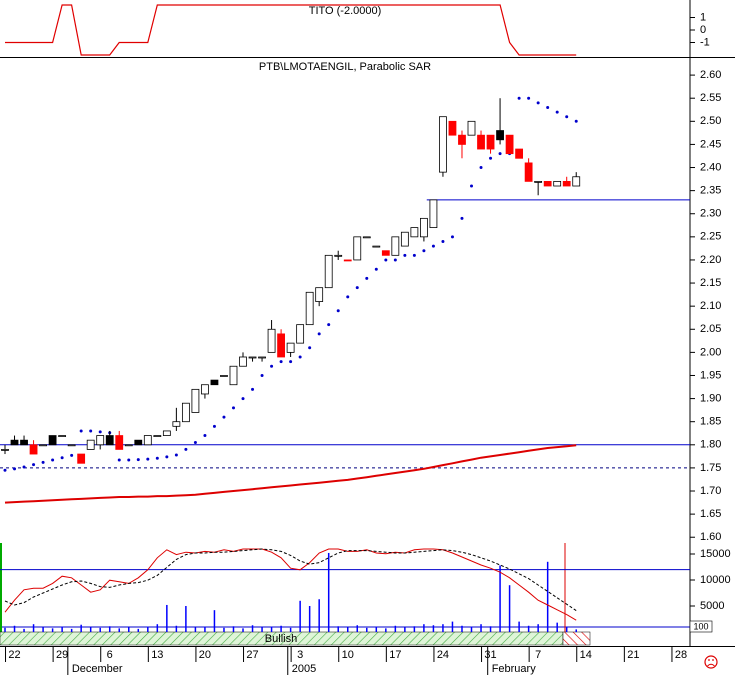 The width and height of the screenshot is (735, 675). What do you see at coordinates (703, 30) in the screenshot?
I see `y-tick-label: 0` at bounding box center [703, 30].